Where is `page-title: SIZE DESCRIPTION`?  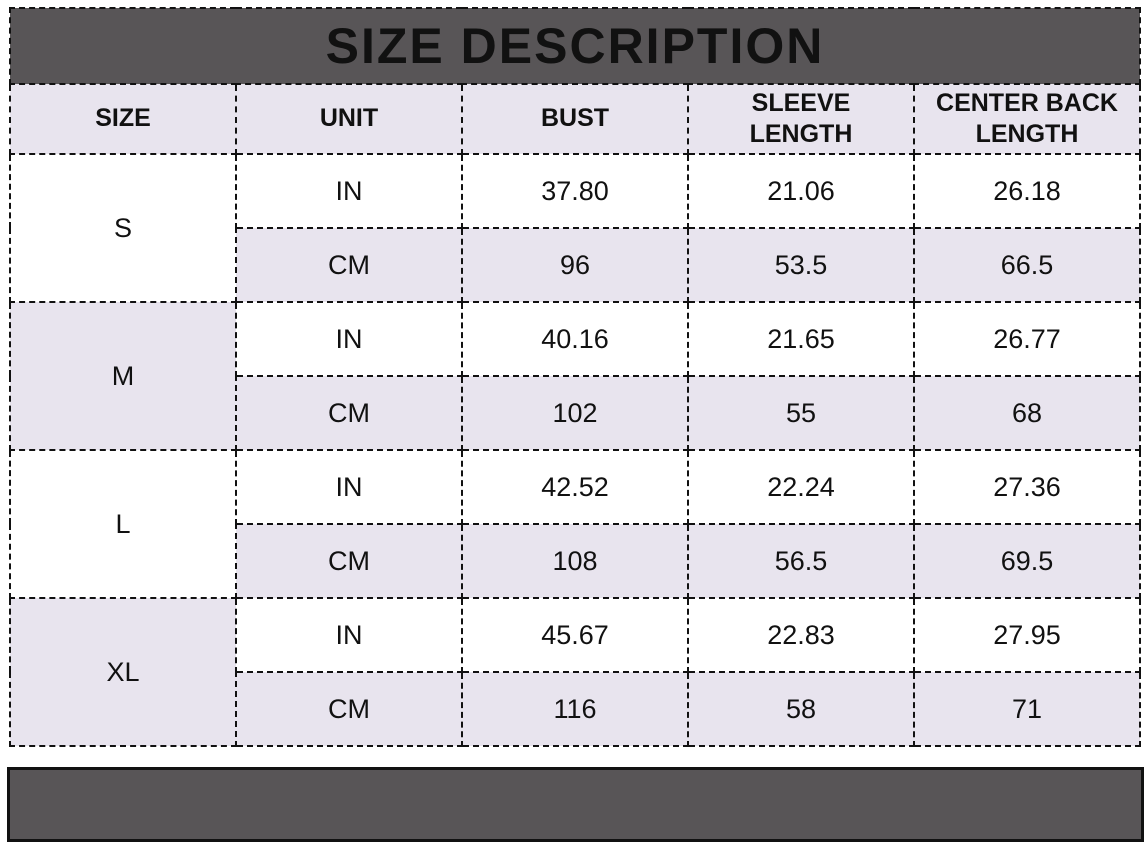
page-title: SIZE DESCRIPTION is located at coordinates (575, 46).